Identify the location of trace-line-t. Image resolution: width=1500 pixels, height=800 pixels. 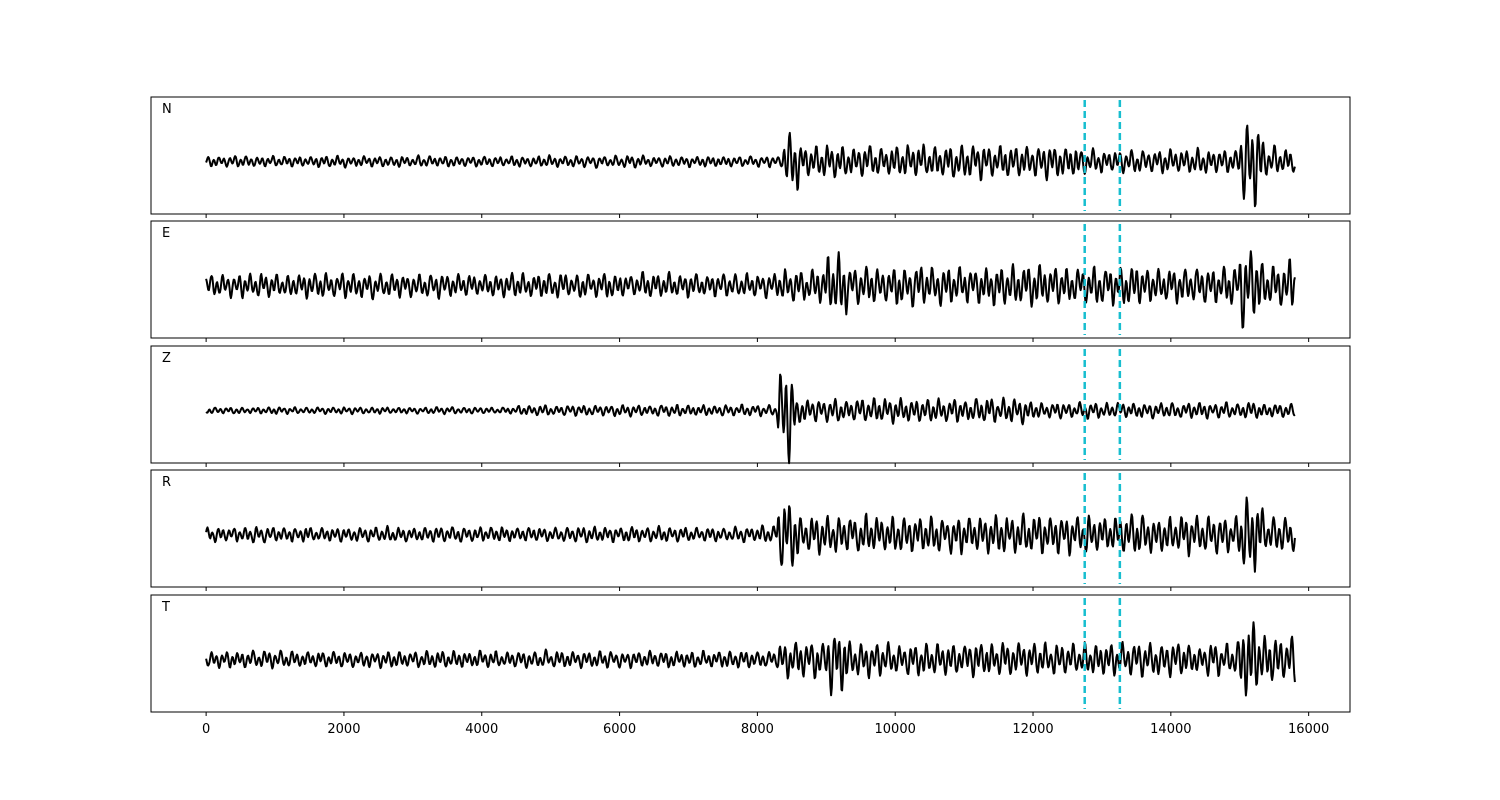
(750, 659).